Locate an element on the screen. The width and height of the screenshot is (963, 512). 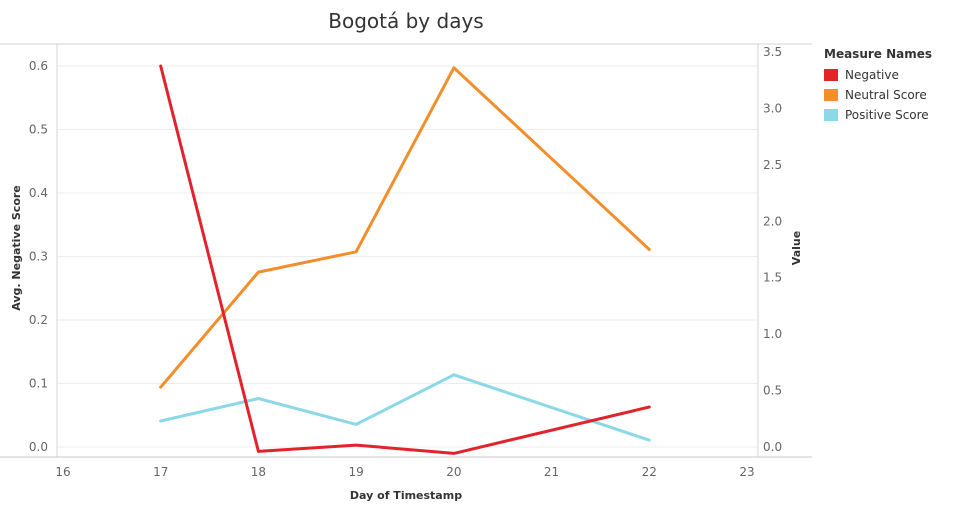
legend-item: Positive Score is located at coordinates (878, 115).